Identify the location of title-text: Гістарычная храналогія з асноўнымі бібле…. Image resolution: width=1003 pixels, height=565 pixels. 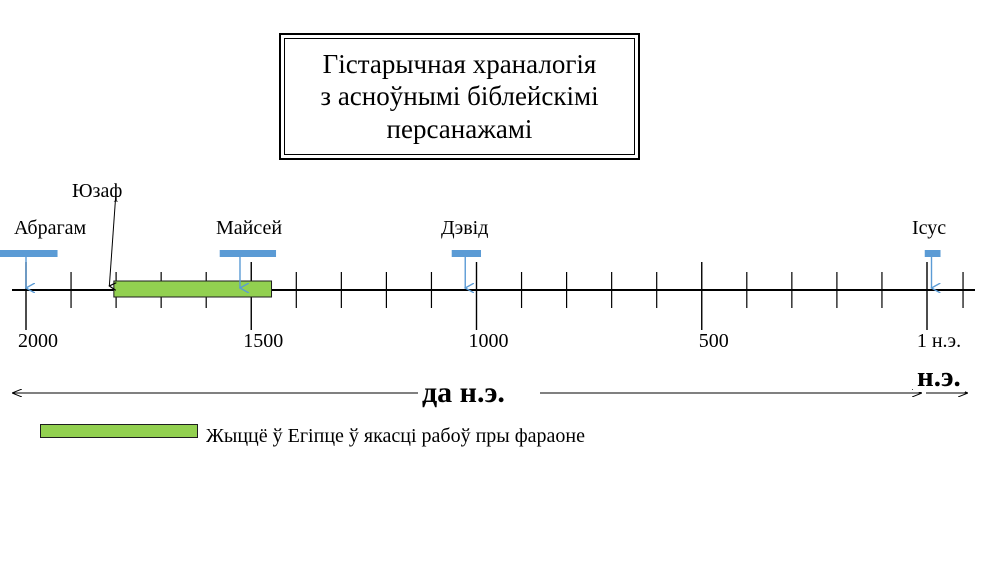
(459, 96).